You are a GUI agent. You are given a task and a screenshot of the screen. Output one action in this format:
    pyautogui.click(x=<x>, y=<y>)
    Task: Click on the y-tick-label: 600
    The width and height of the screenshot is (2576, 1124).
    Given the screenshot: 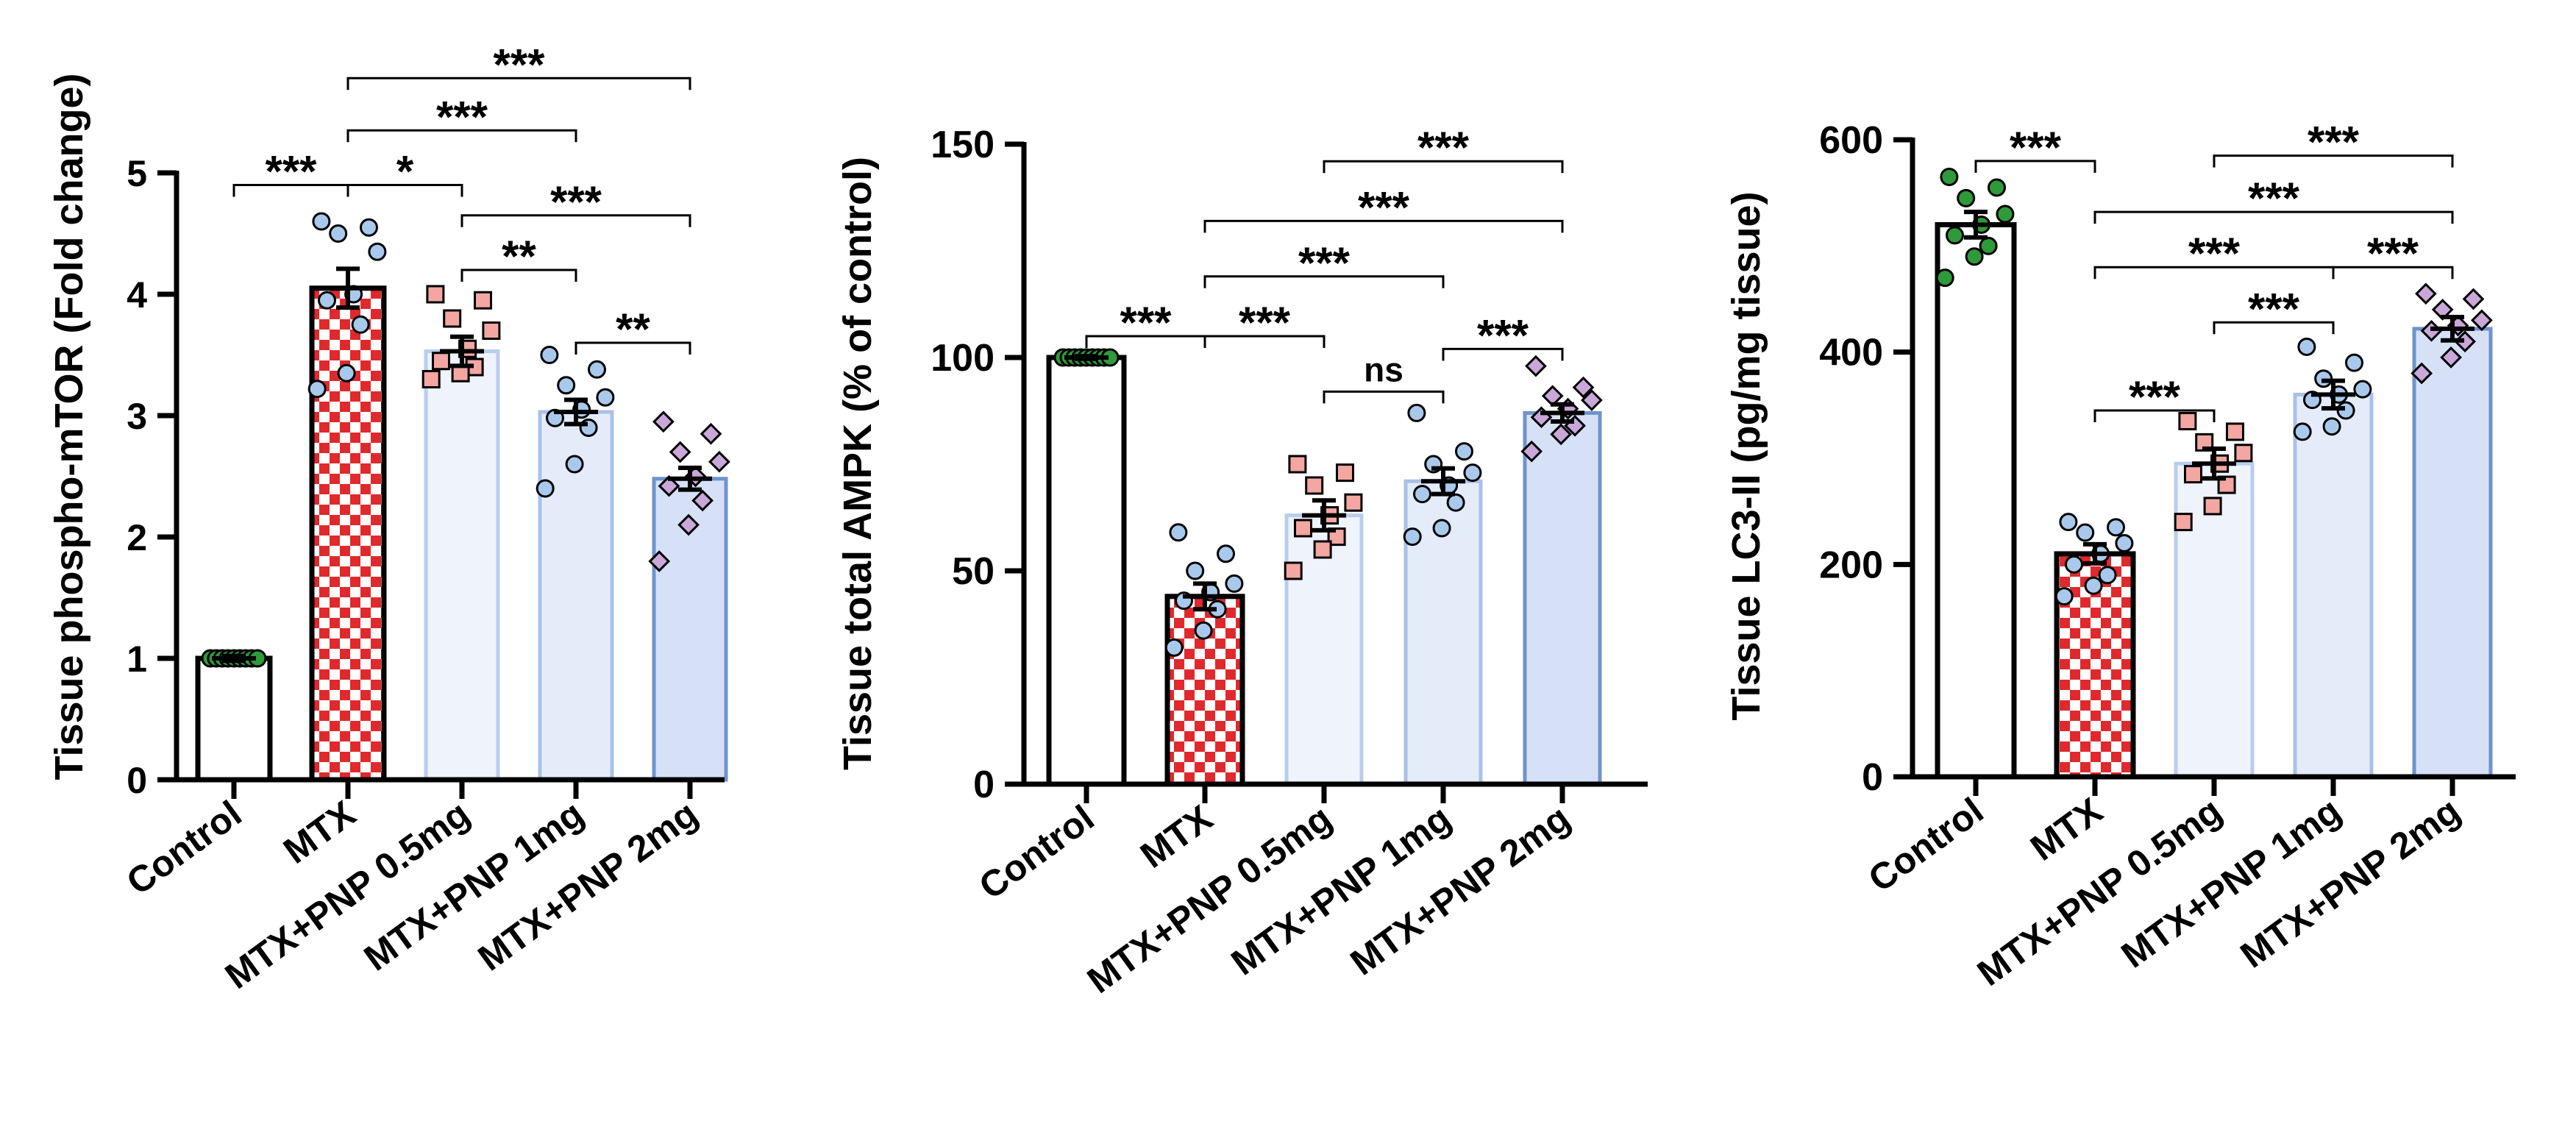 What is the action you would take?
    pyautogui.click(x=1851, y=140)
    